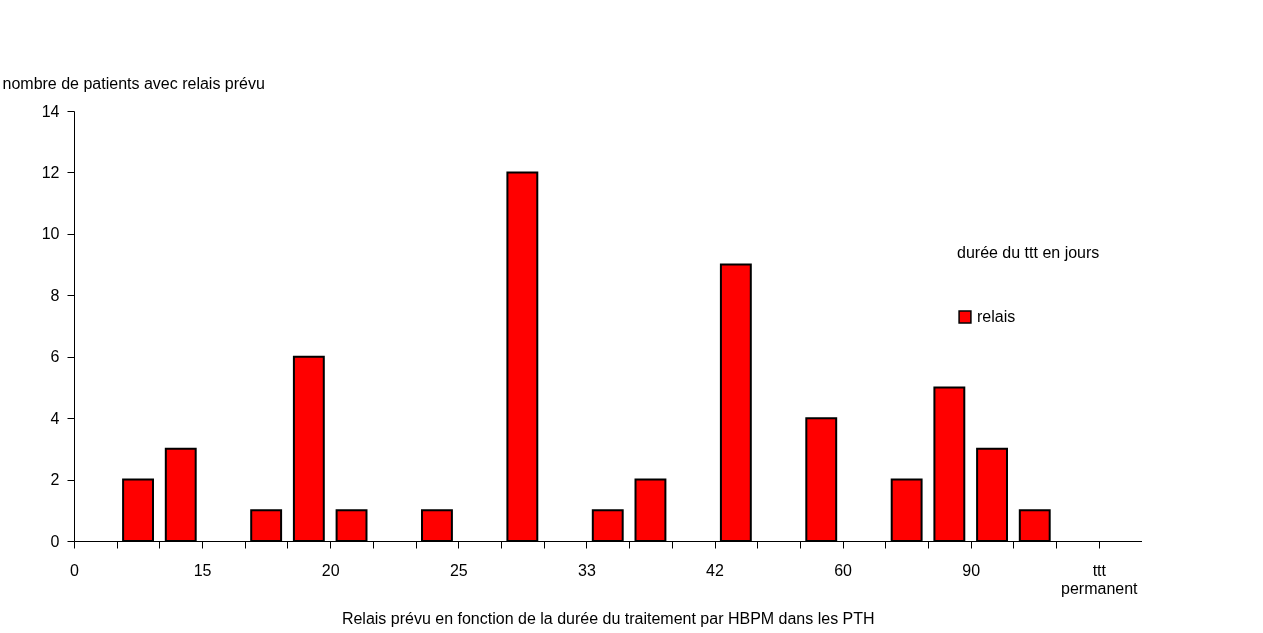 Image resolution: width=1263 pixels, height=633 pixels. What do you see at coordinates (202, 570) in the screenshot?
I see `x-tick-label: 15` at bounding box center [202, 570].